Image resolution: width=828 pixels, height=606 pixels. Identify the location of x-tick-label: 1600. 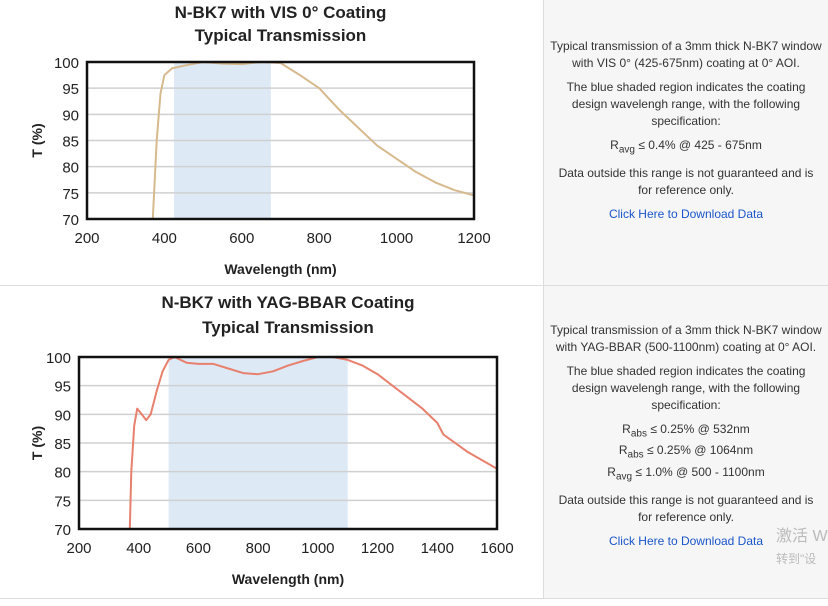
(496, 548).